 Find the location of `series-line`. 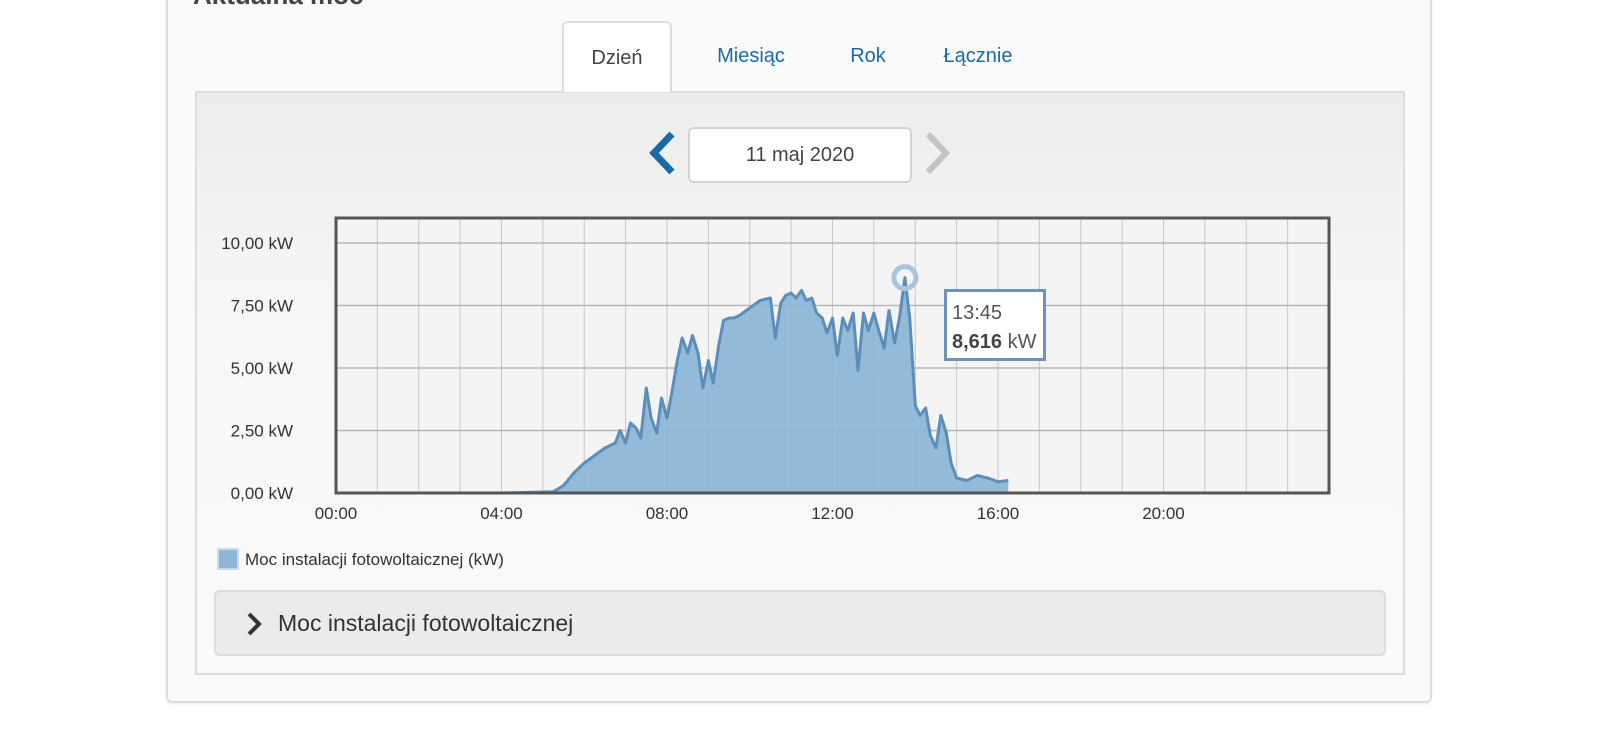

series-line is located at coordinates (672, 385).